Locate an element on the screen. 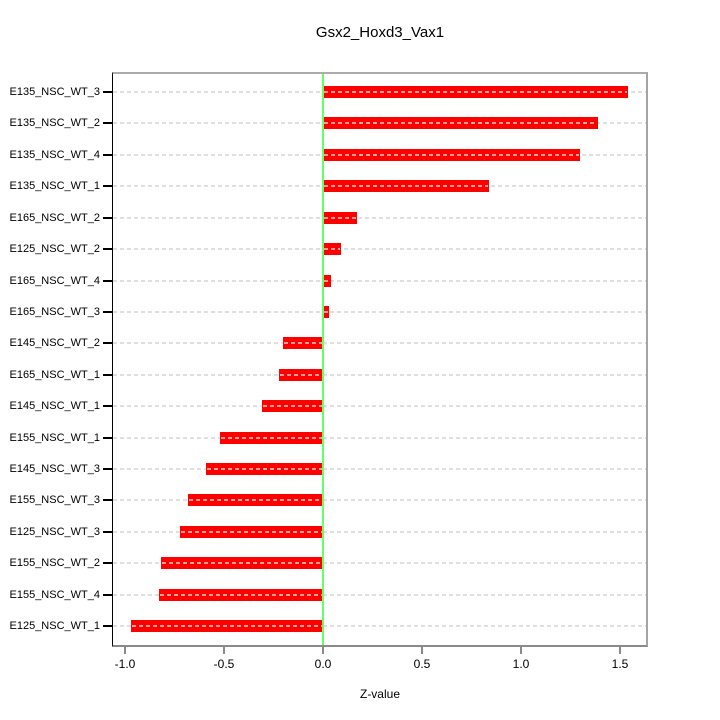 This screenshot has height=720, width=720. y-axis-label: E145_NSC_WT_2 is located at coordinates (55, 343).